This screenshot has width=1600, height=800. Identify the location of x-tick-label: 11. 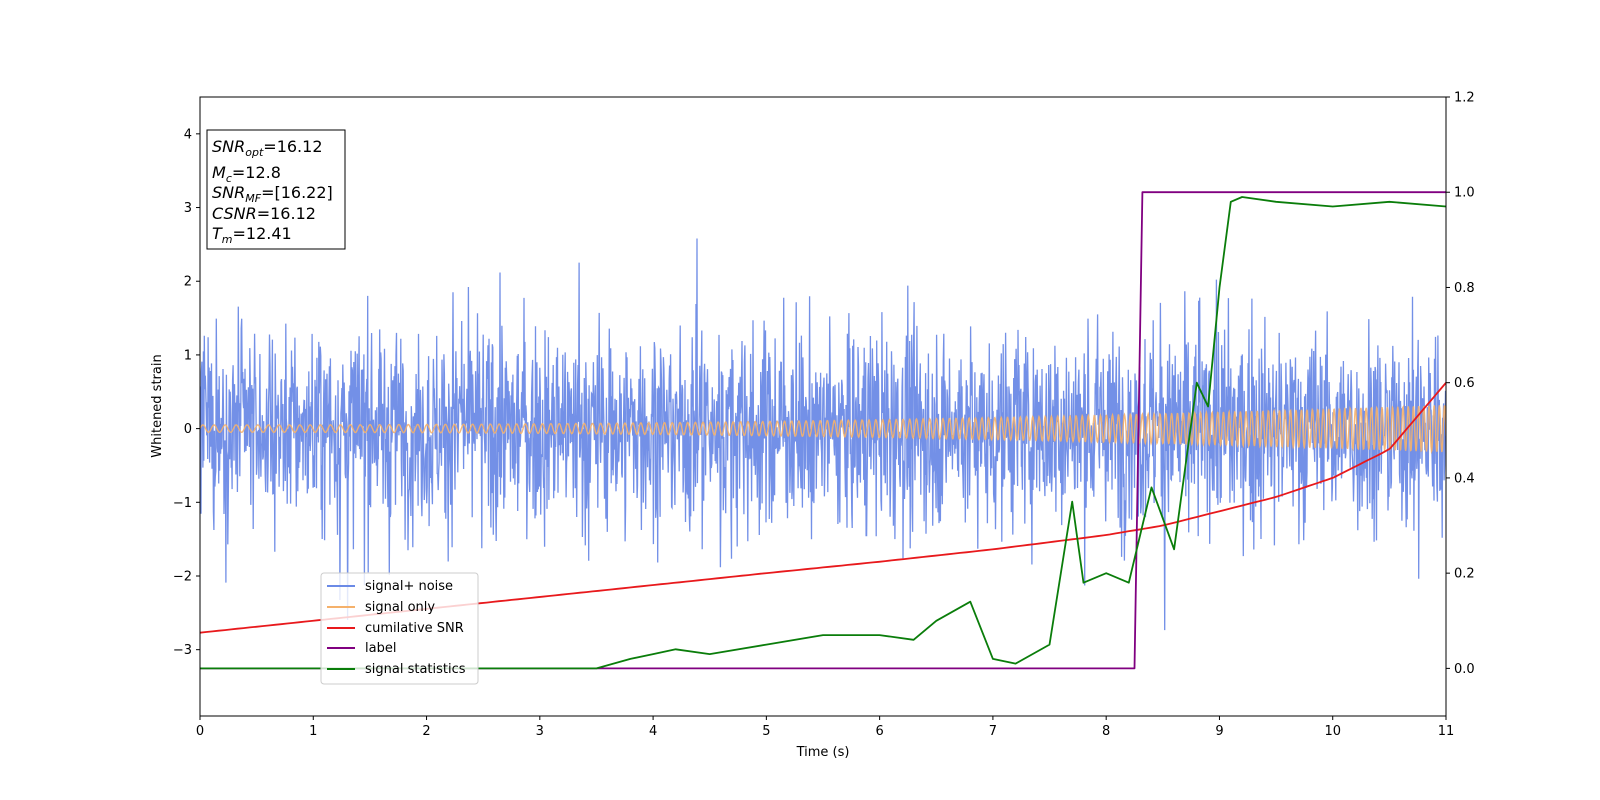
(1446, 731).